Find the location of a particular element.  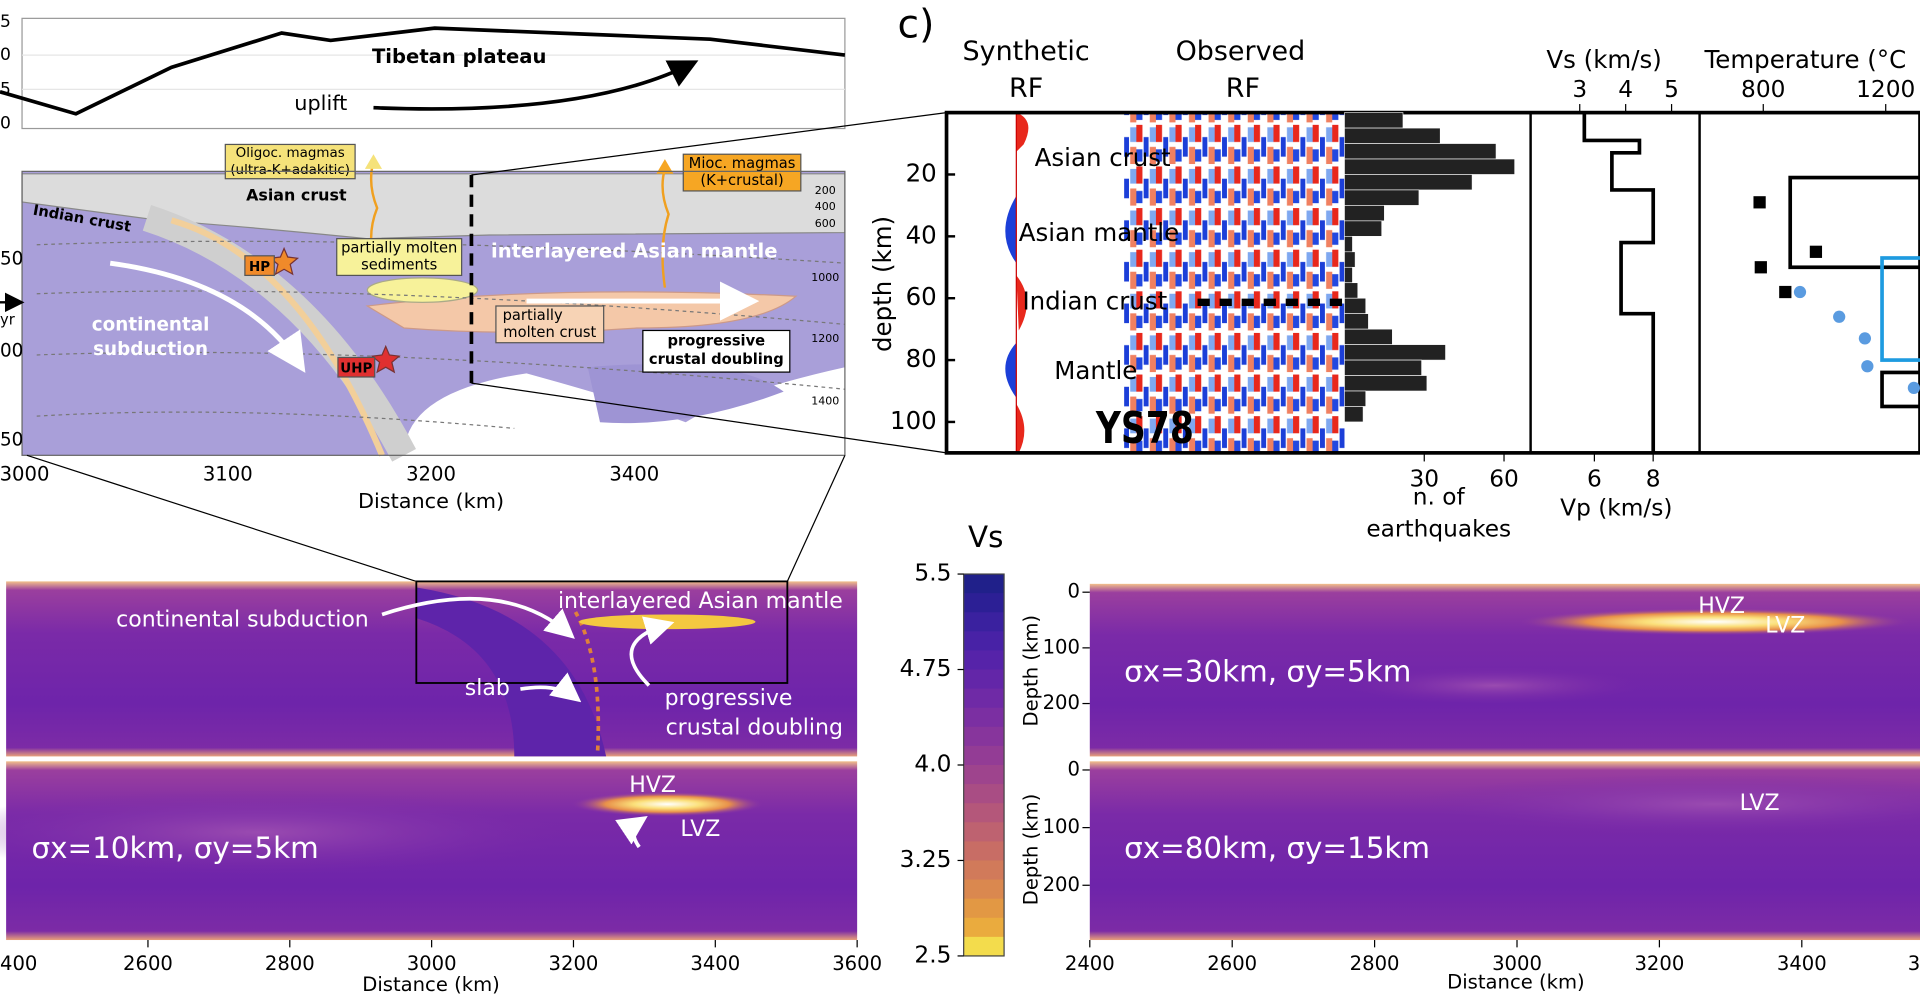

anomaly is located at coordinates (1664, 804).